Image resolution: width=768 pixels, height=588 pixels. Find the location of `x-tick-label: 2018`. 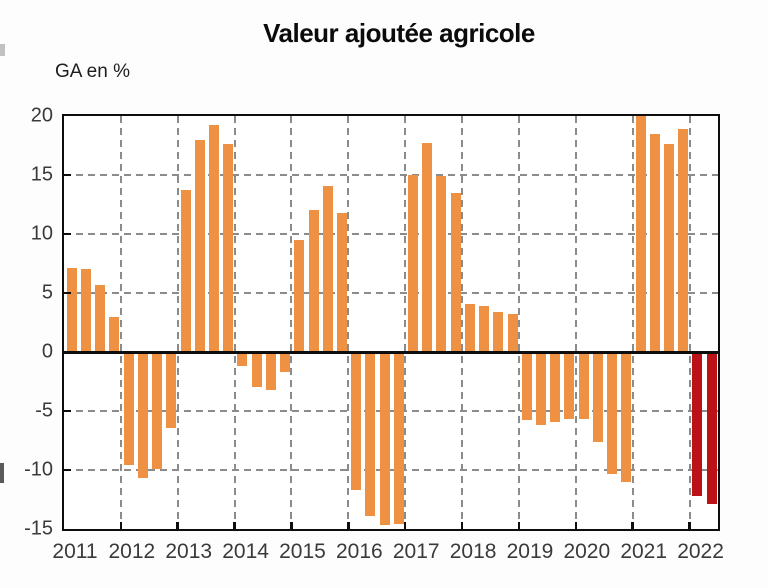

x-tick-label: 2018 is located at coordinates (473, 551).